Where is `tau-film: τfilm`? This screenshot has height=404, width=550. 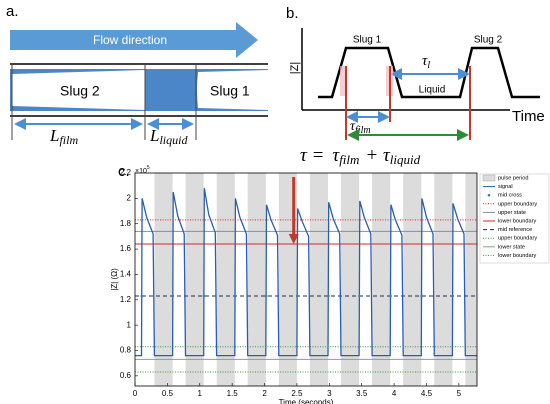 tau-film: τfilm is located at coordinates (360, 127).